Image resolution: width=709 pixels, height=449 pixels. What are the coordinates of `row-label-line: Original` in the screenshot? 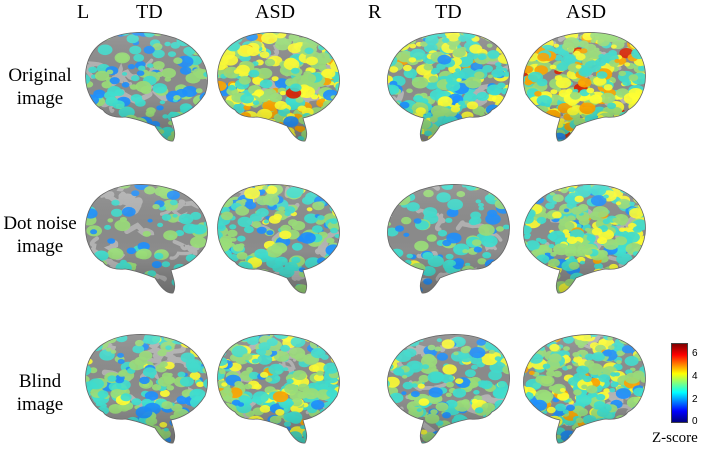 It's located at (40, 75).